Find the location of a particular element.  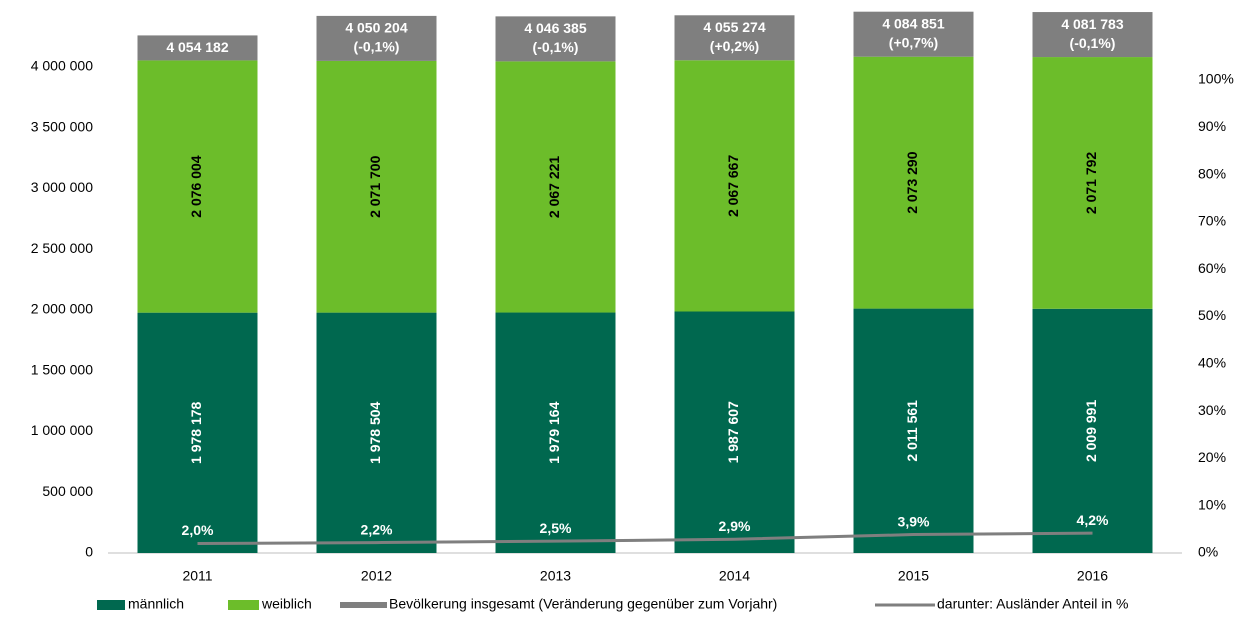

y2-tick-label: 70% is located at coordinates (1212, 221).